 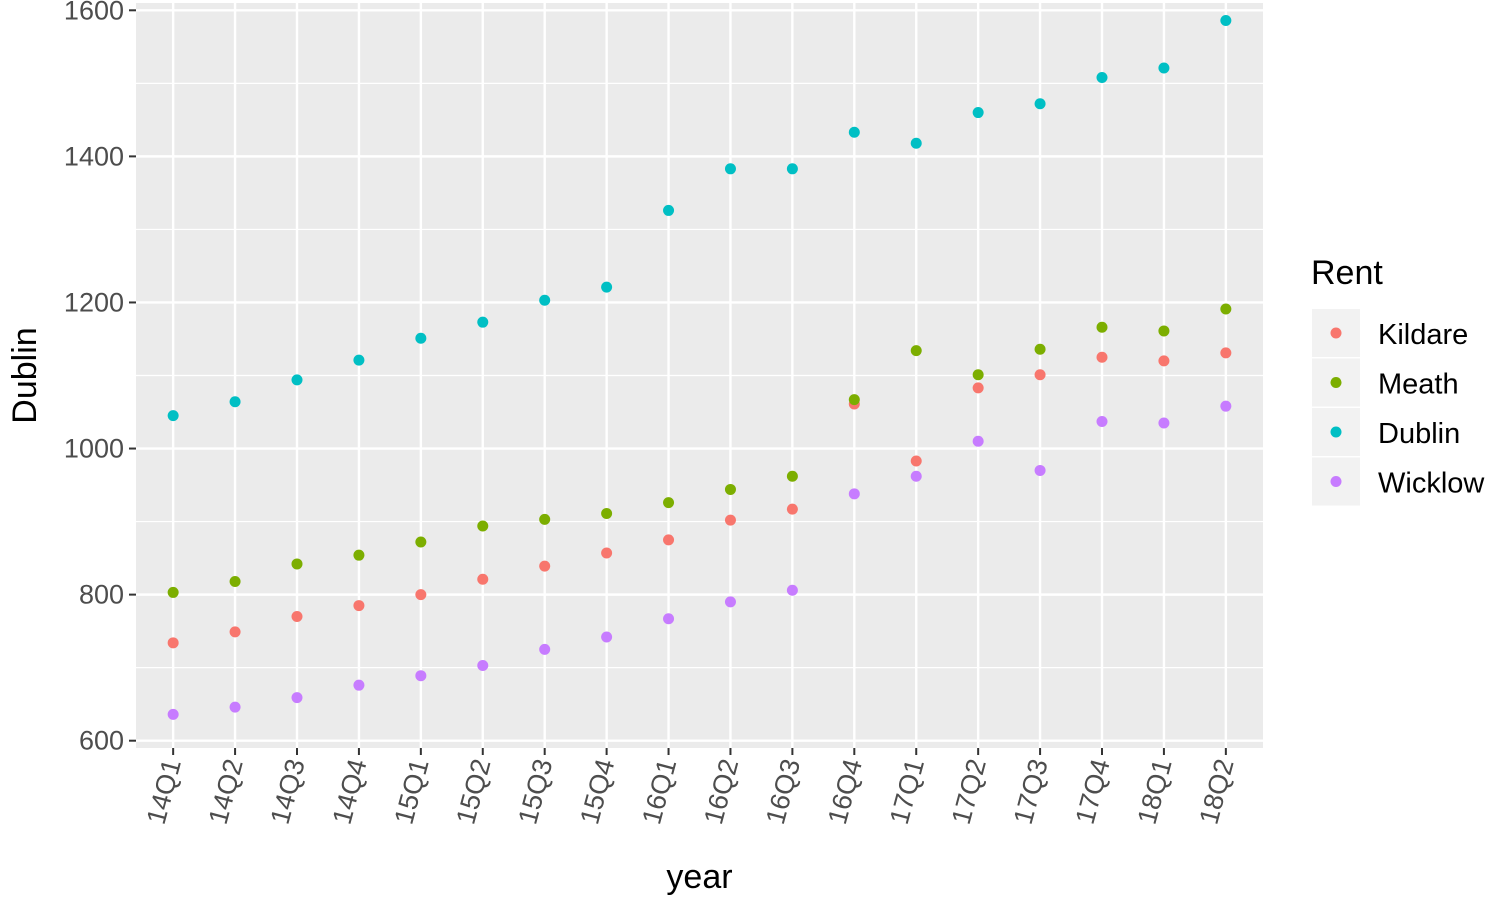 I want to click on x-tick-label: 17Q2, so click(x=969, y=792).